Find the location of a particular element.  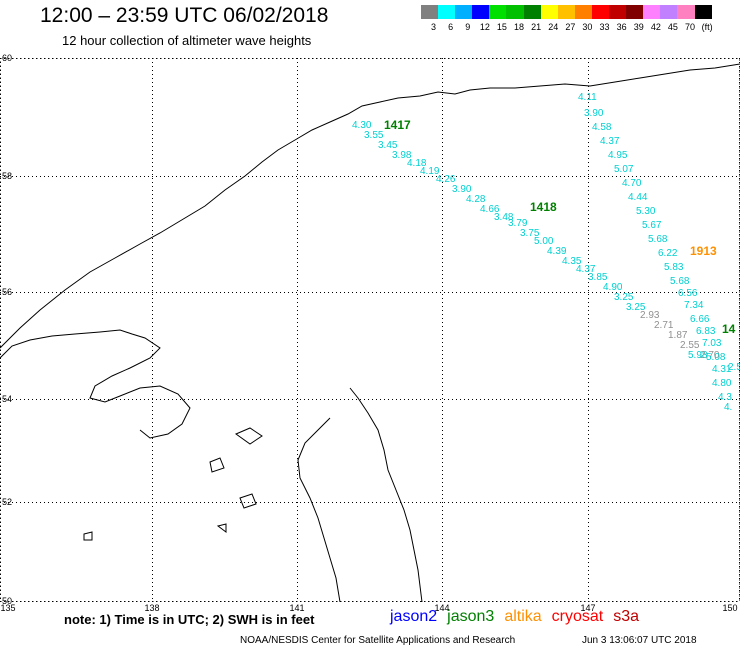

legend-label: 30 is located at coordinates (587, 27).